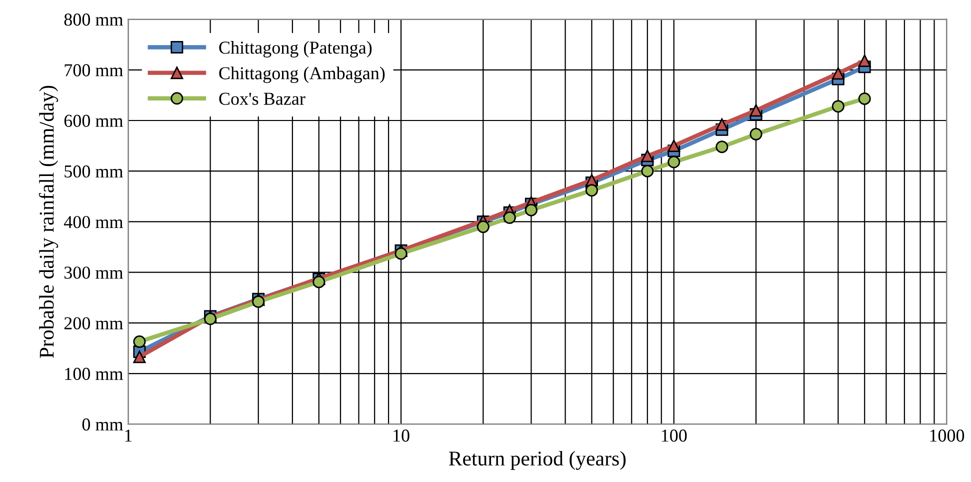 Image resolution: width=971 pixels, height=482 pixels. What do you see at coordinates (94, 20) in the screenshot?
I see `y-tick-label: 800 mm` at bounding box center [94, 20].